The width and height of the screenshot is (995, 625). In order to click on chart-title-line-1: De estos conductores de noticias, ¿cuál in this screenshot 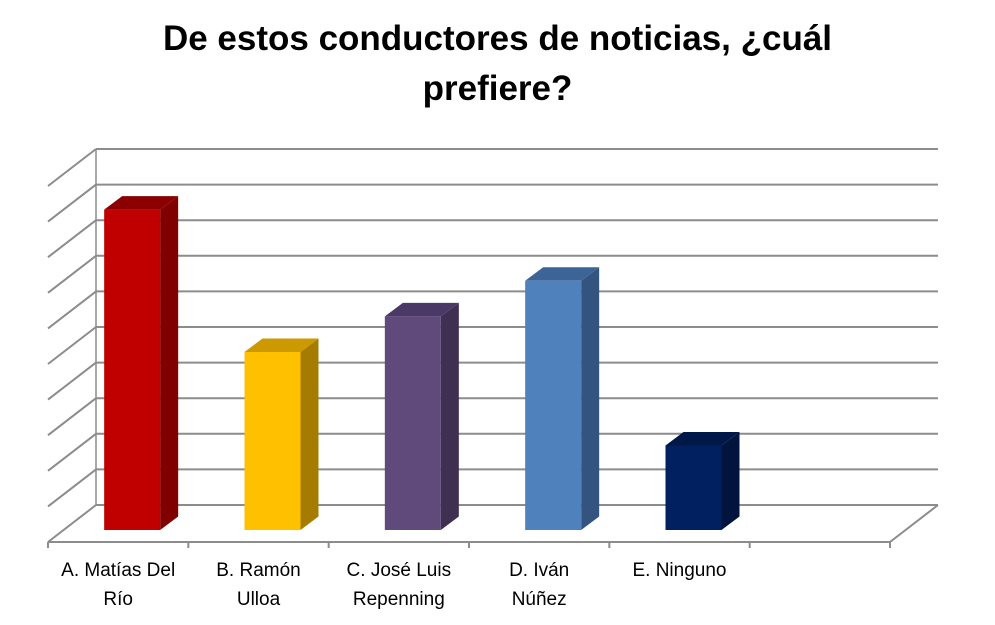, I will do `click(497, 38)`.